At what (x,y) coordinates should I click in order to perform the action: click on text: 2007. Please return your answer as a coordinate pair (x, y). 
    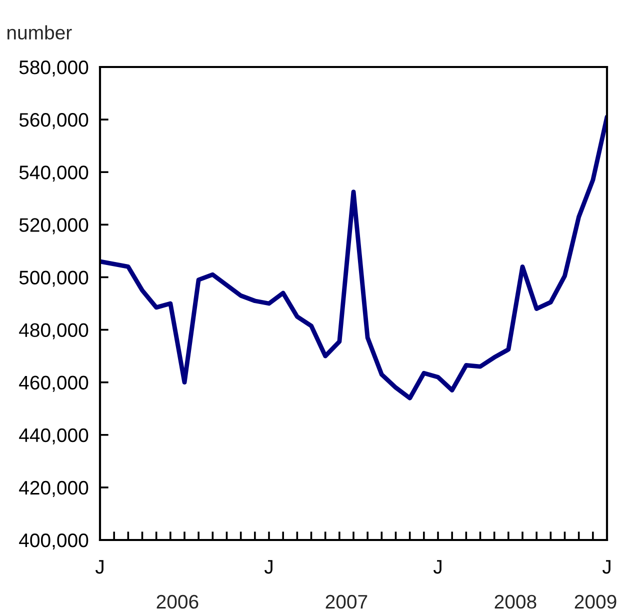
    Looking at the image, I should click on (347, 601).